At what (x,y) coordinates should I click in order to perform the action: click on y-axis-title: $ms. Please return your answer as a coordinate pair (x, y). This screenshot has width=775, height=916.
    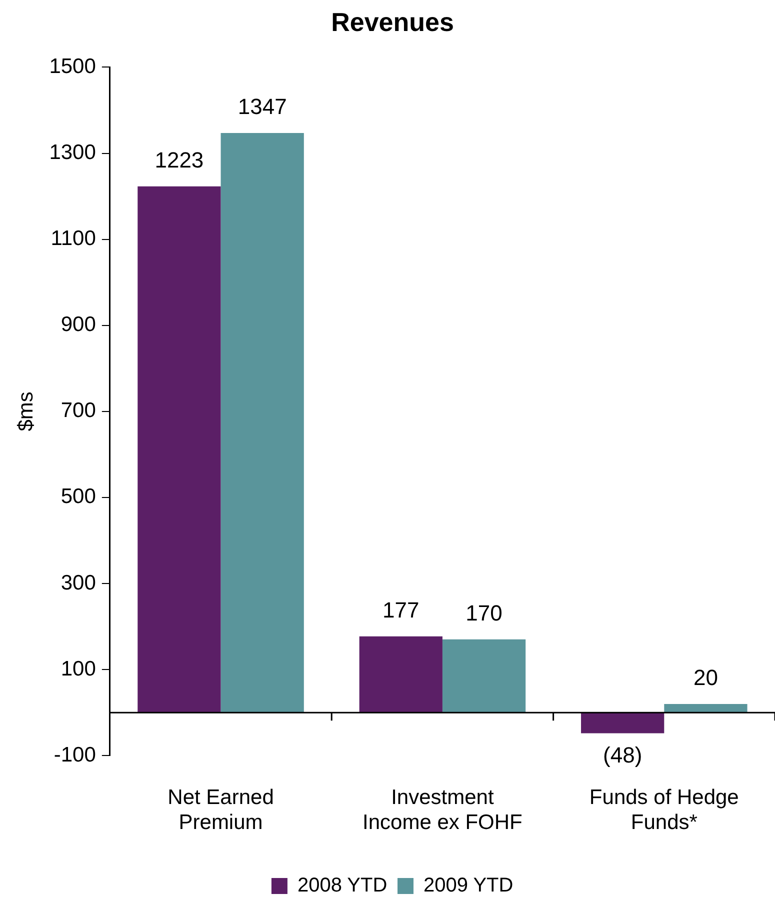
    Looking at the image, I should click on (26, 412).